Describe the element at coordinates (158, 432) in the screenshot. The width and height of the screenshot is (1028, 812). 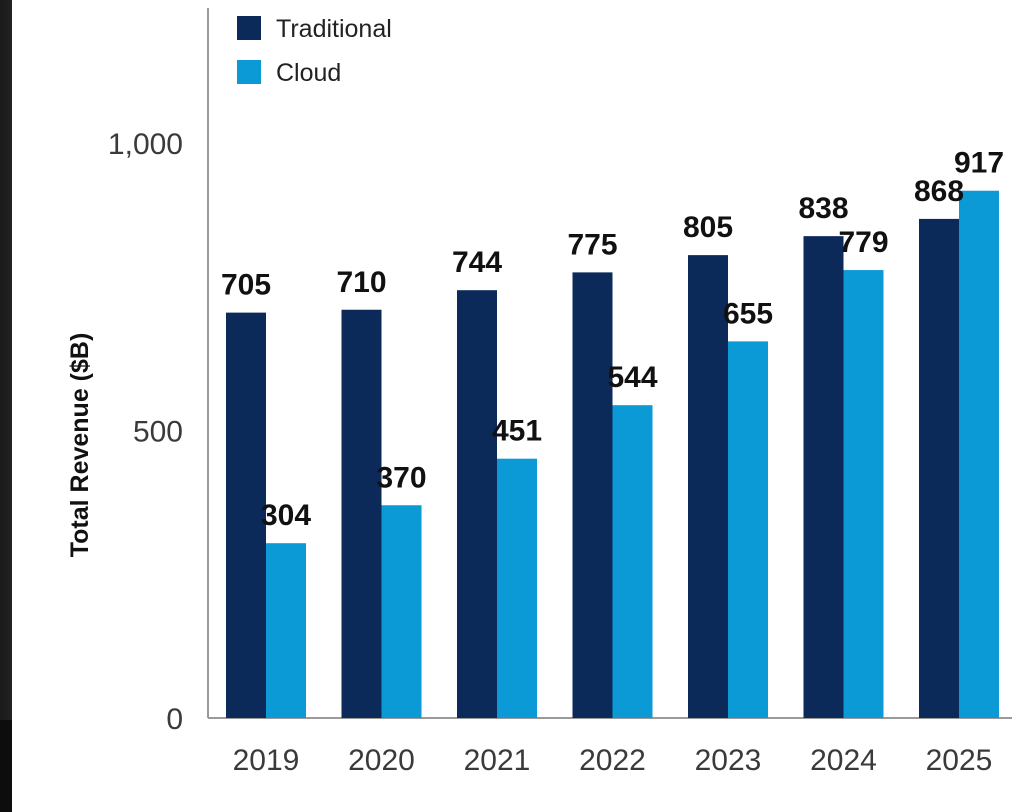
I see `y-tick-label: 500` at that location.